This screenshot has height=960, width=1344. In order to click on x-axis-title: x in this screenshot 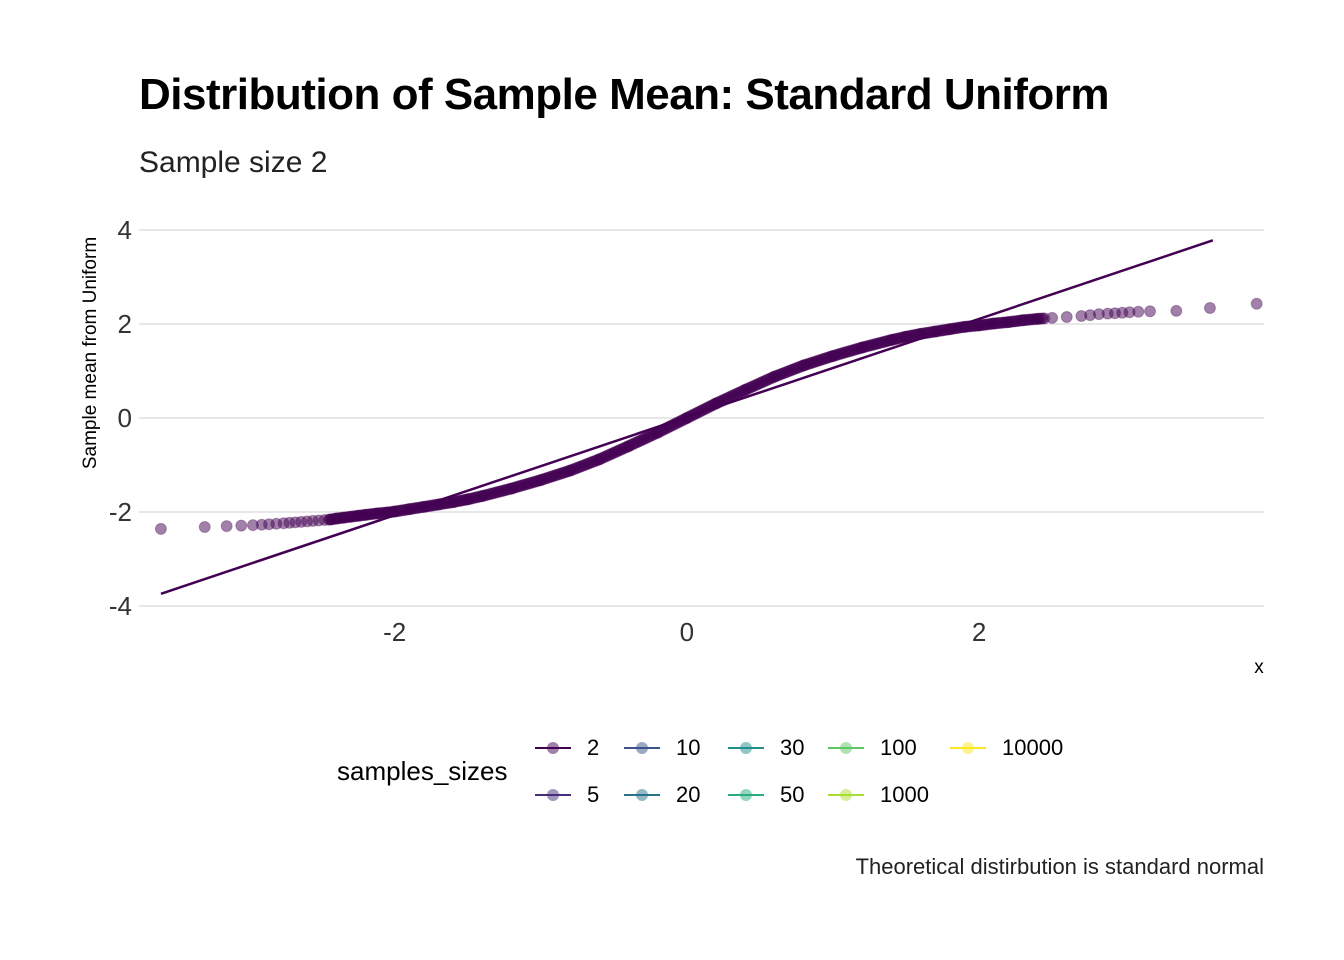, I will do `click(1259, 667)`.